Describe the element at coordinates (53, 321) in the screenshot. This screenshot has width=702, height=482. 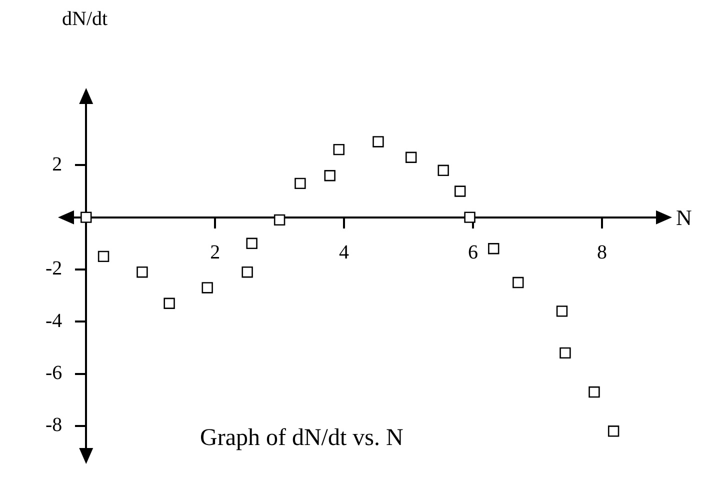
I see `y-tick-label: -4` at that location.